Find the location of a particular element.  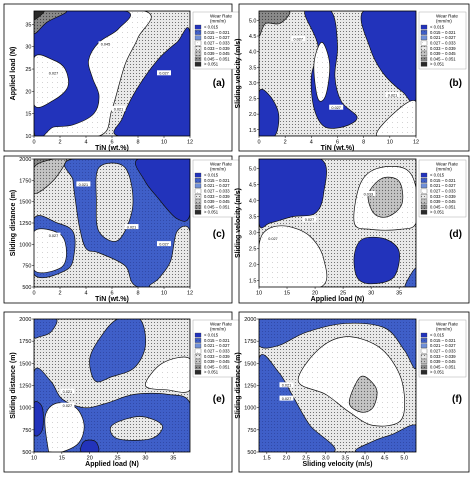

y-tick-label: 750 is located at coordinates (26, 267).